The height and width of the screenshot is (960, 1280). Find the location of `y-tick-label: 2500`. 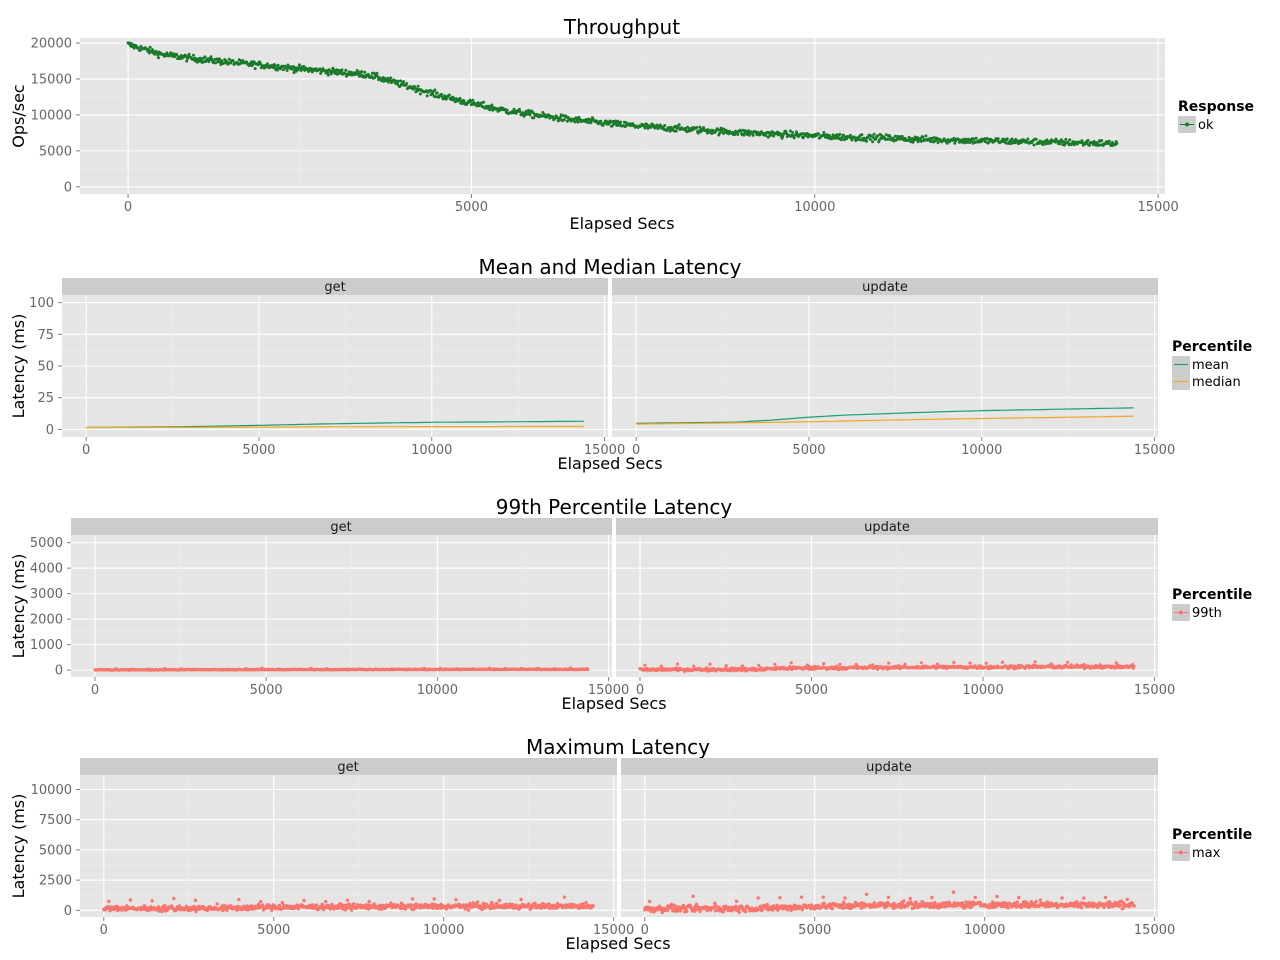

y-tick-label: 2500 is located at coordinates (55, 881).